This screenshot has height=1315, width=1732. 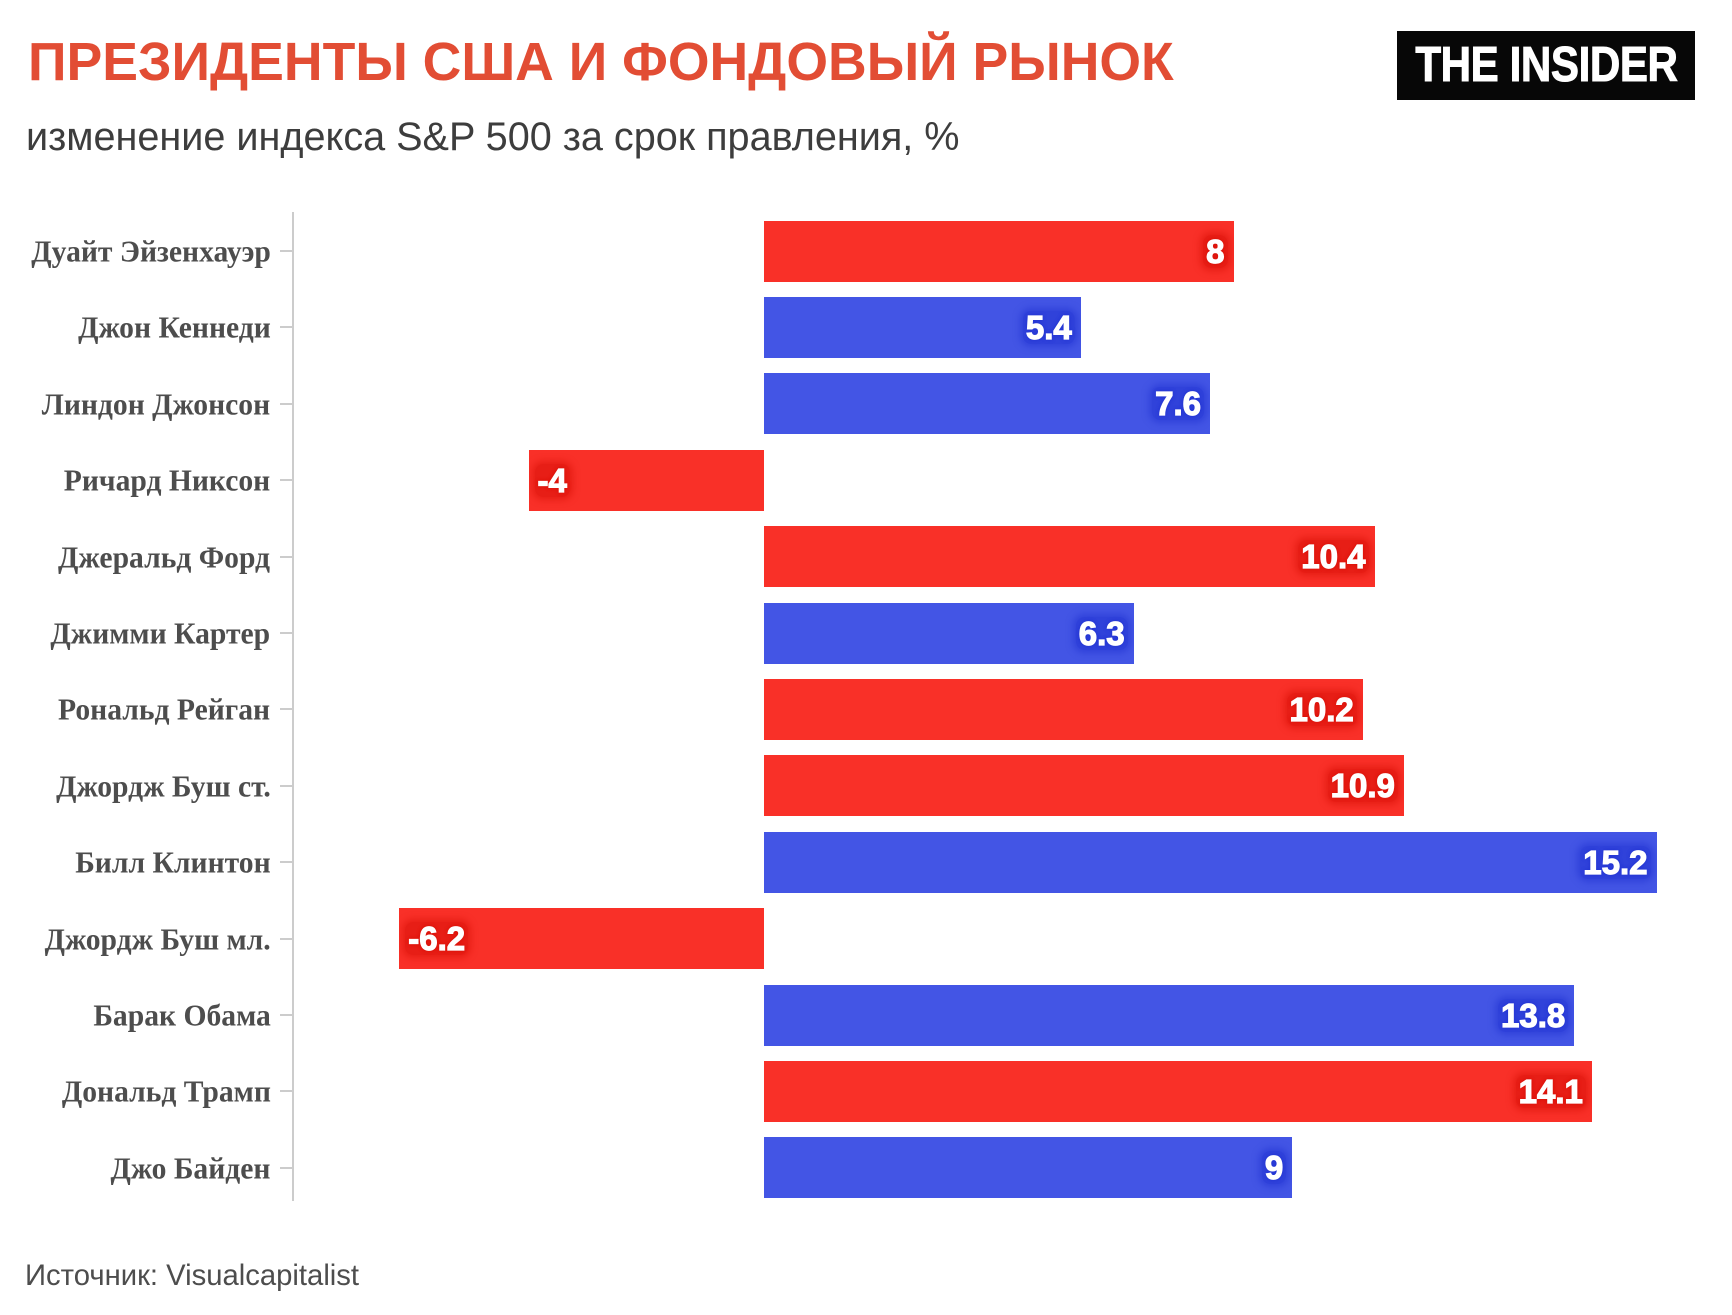 What do you see at coordinates (173, 862) in the screenshot?
I see `category-label: Билл Клинтон` at bounding box center [173, 862].